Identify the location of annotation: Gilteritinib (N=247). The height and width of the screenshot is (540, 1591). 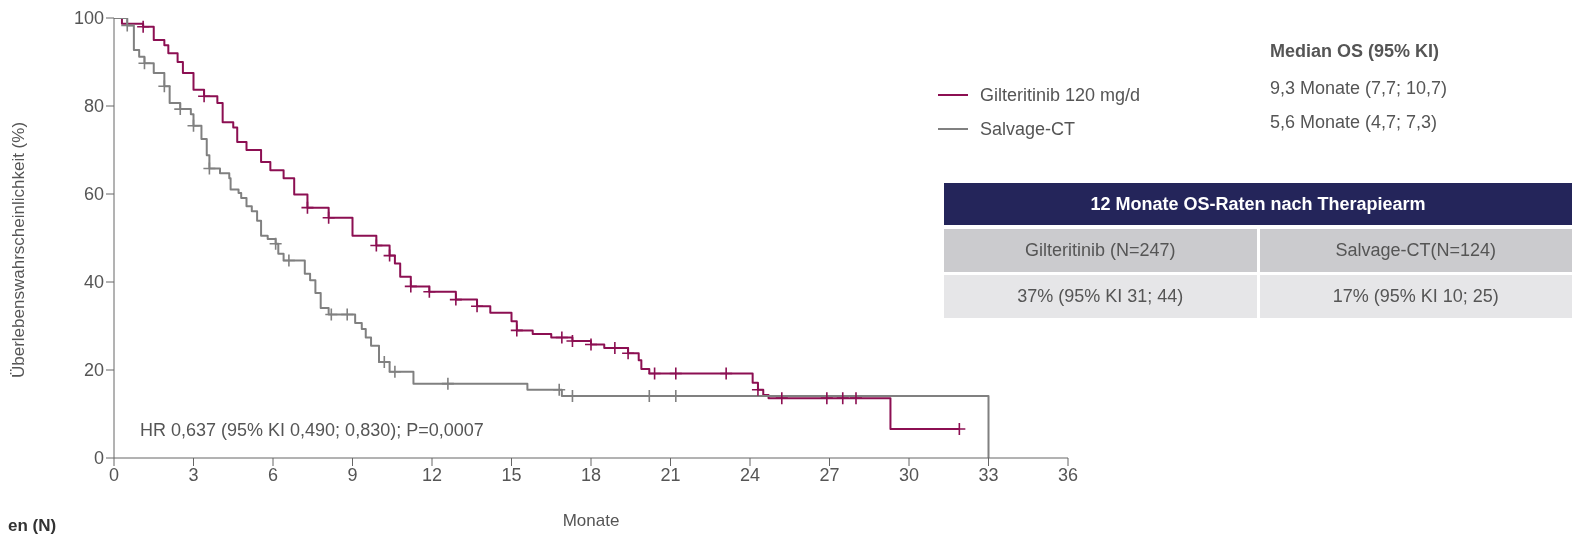
(1100, 250).